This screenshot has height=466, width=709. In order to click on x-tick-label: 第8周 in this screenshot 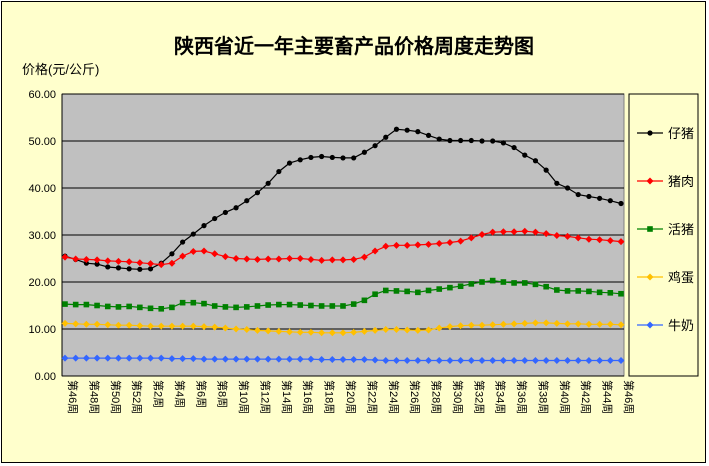, I will do `click(223, 394)`.